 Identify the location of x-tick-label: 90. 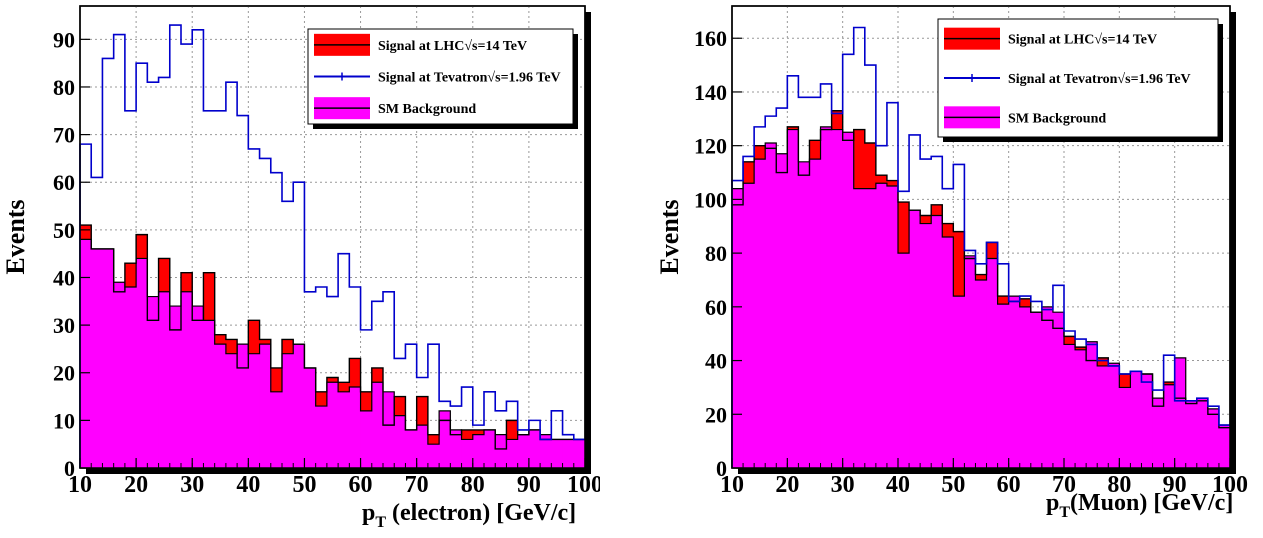
(529, 485).